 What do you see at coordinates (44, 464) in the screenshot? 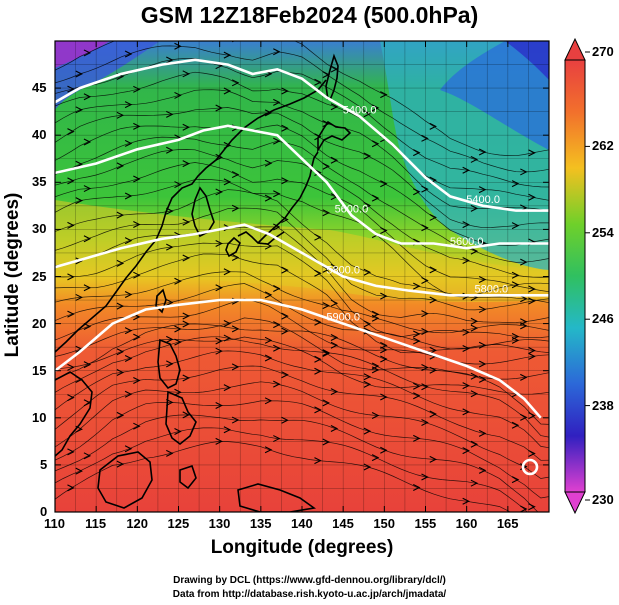
I see `y-tick-label: 5` at bounding box center [44, 464].